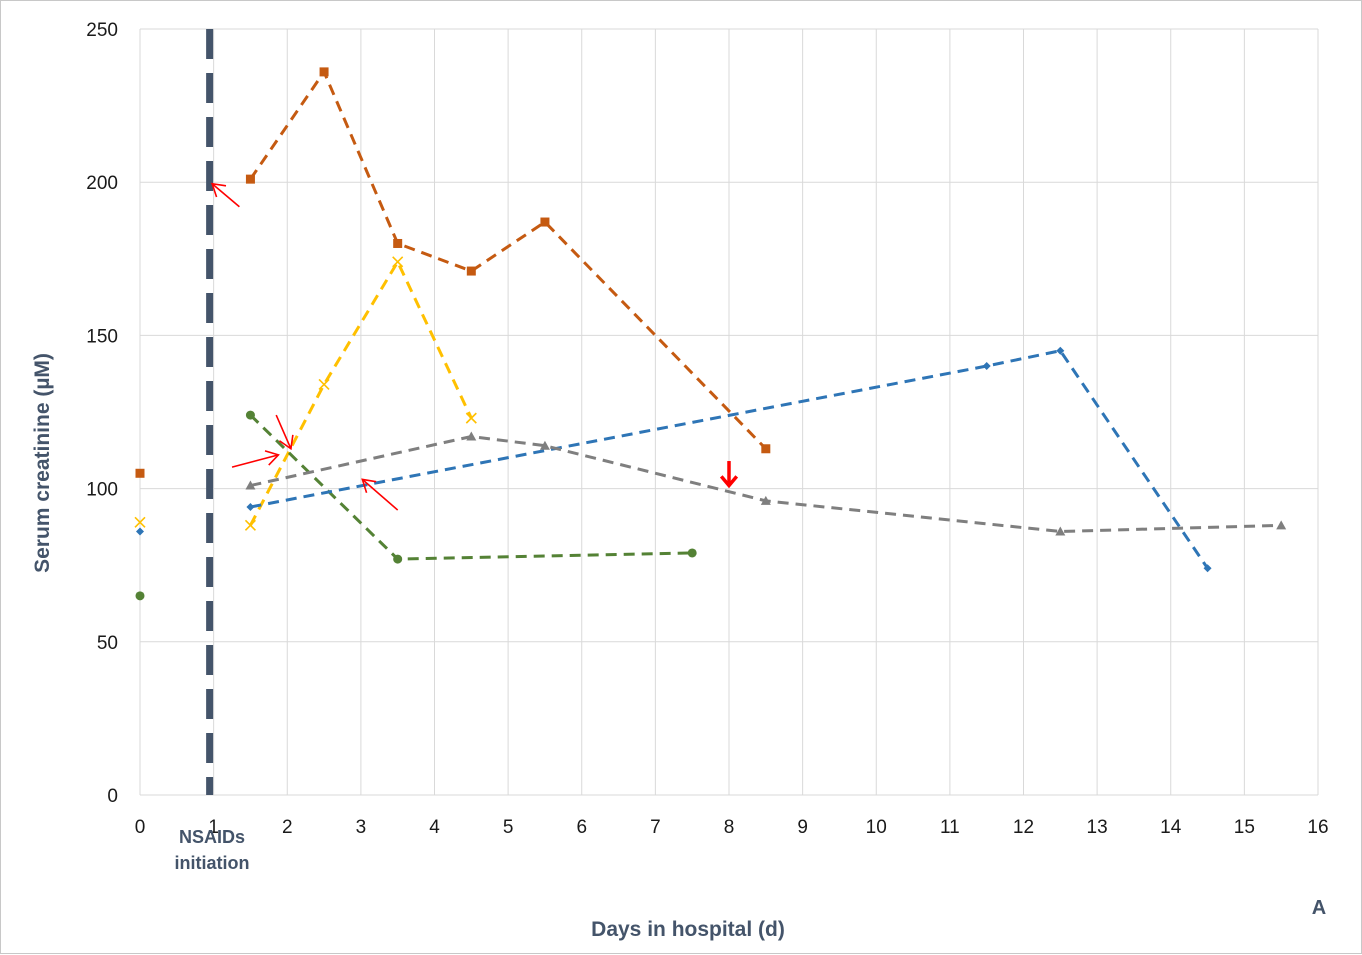 This screenshot has width=1362, height=955. I want to click on x-tick-label: 8, so click(729, 827).